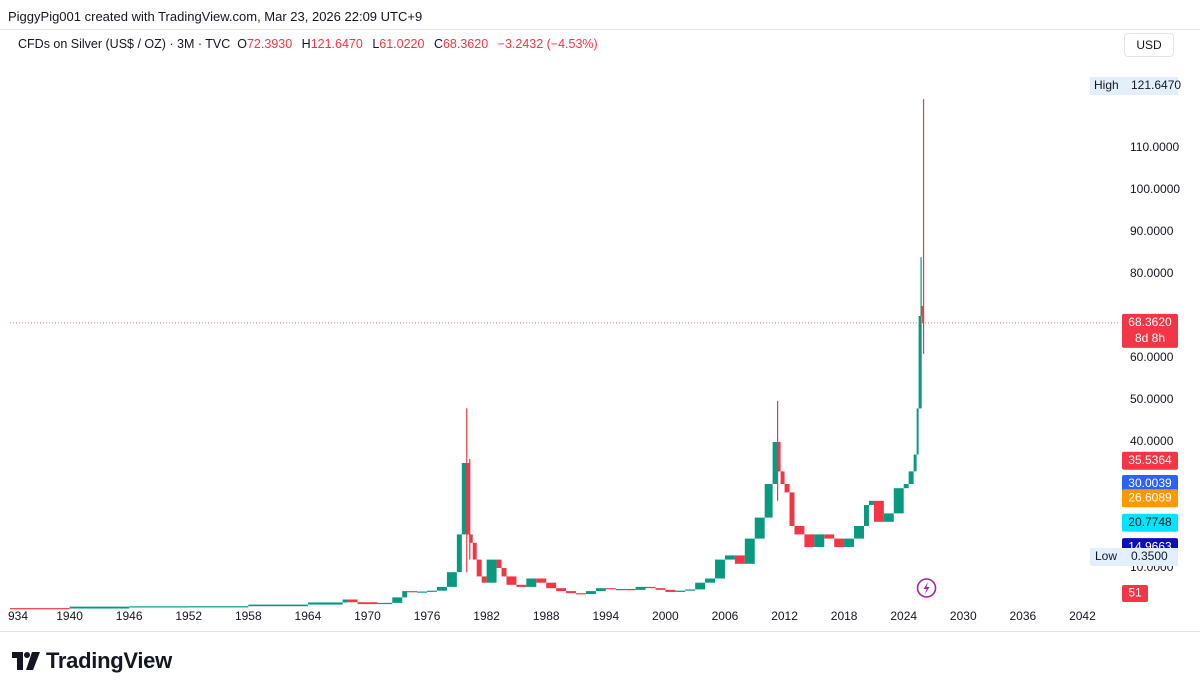 Image resolution: width=1200 pixels, height=690 pixels. I want to click on x-tick-label: 2006, so click(725, 616).